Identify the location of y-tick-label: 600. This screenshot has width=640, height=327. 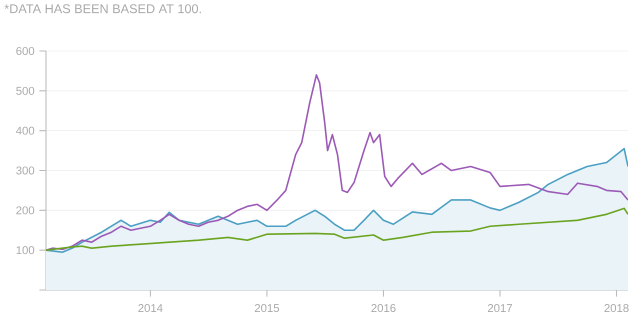
(25, 51).